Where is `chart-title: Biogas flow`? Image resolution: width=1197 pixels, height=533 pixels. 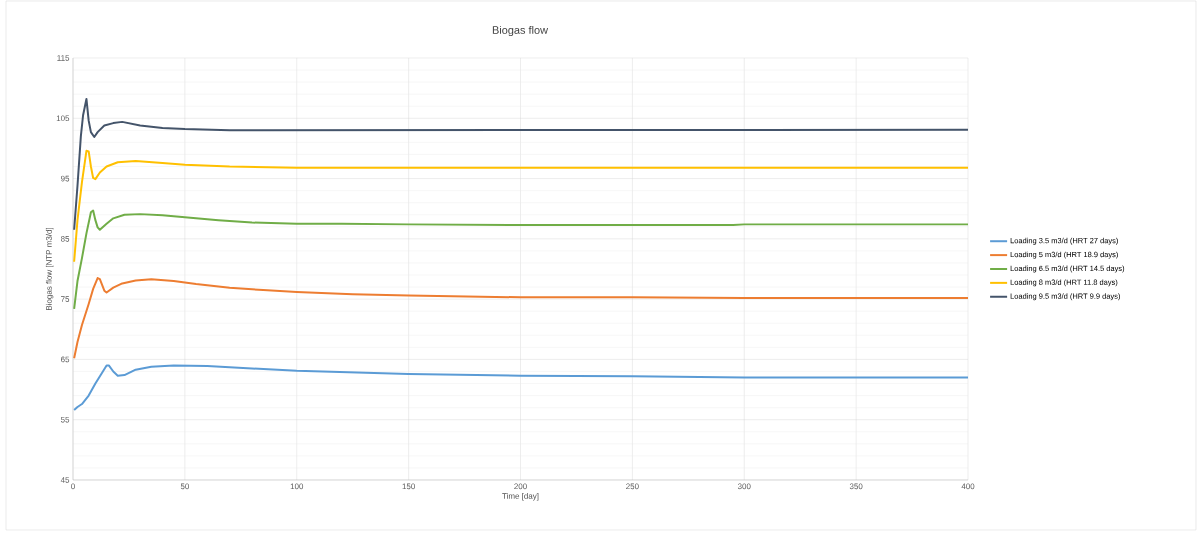 chart-title: Biogas flow is located at coordinates (520, 31).